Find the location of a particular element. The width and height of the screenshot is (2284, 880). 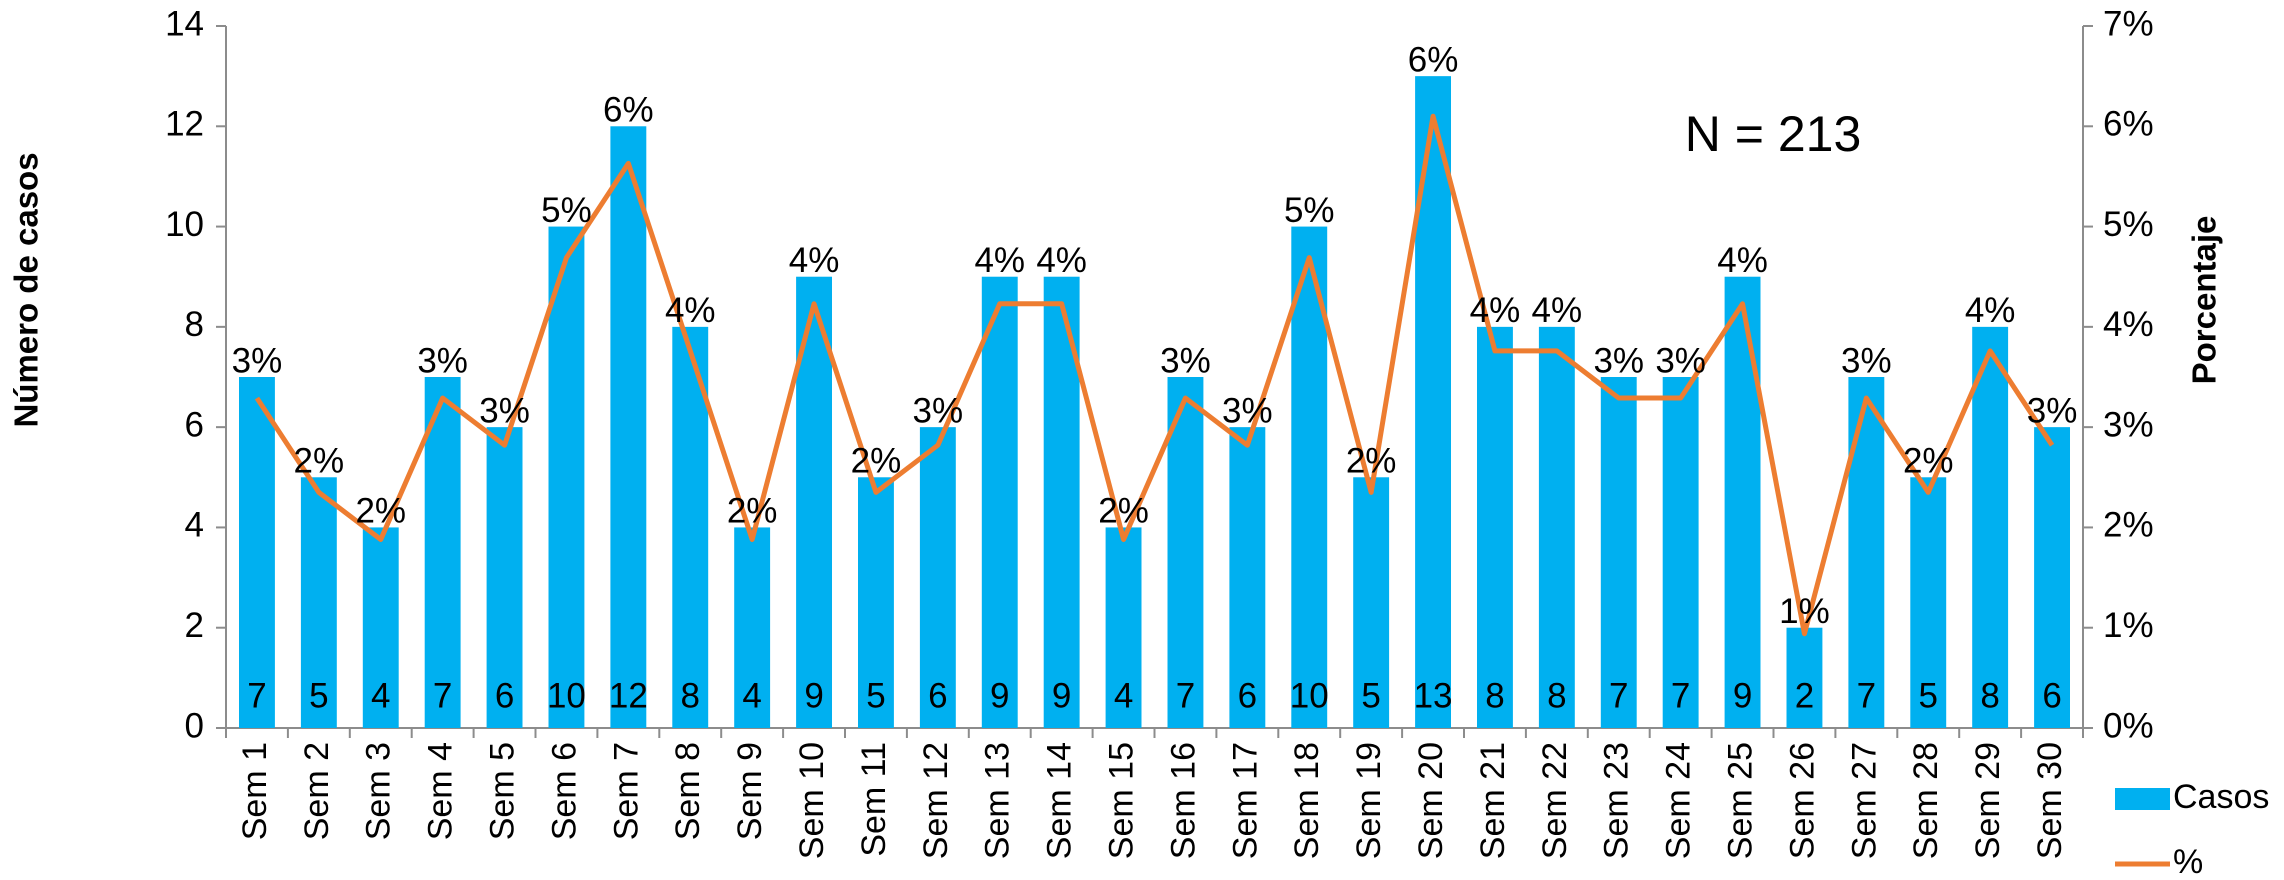

x-tick-label: Sem 13 is located at coordinates (998, 800).